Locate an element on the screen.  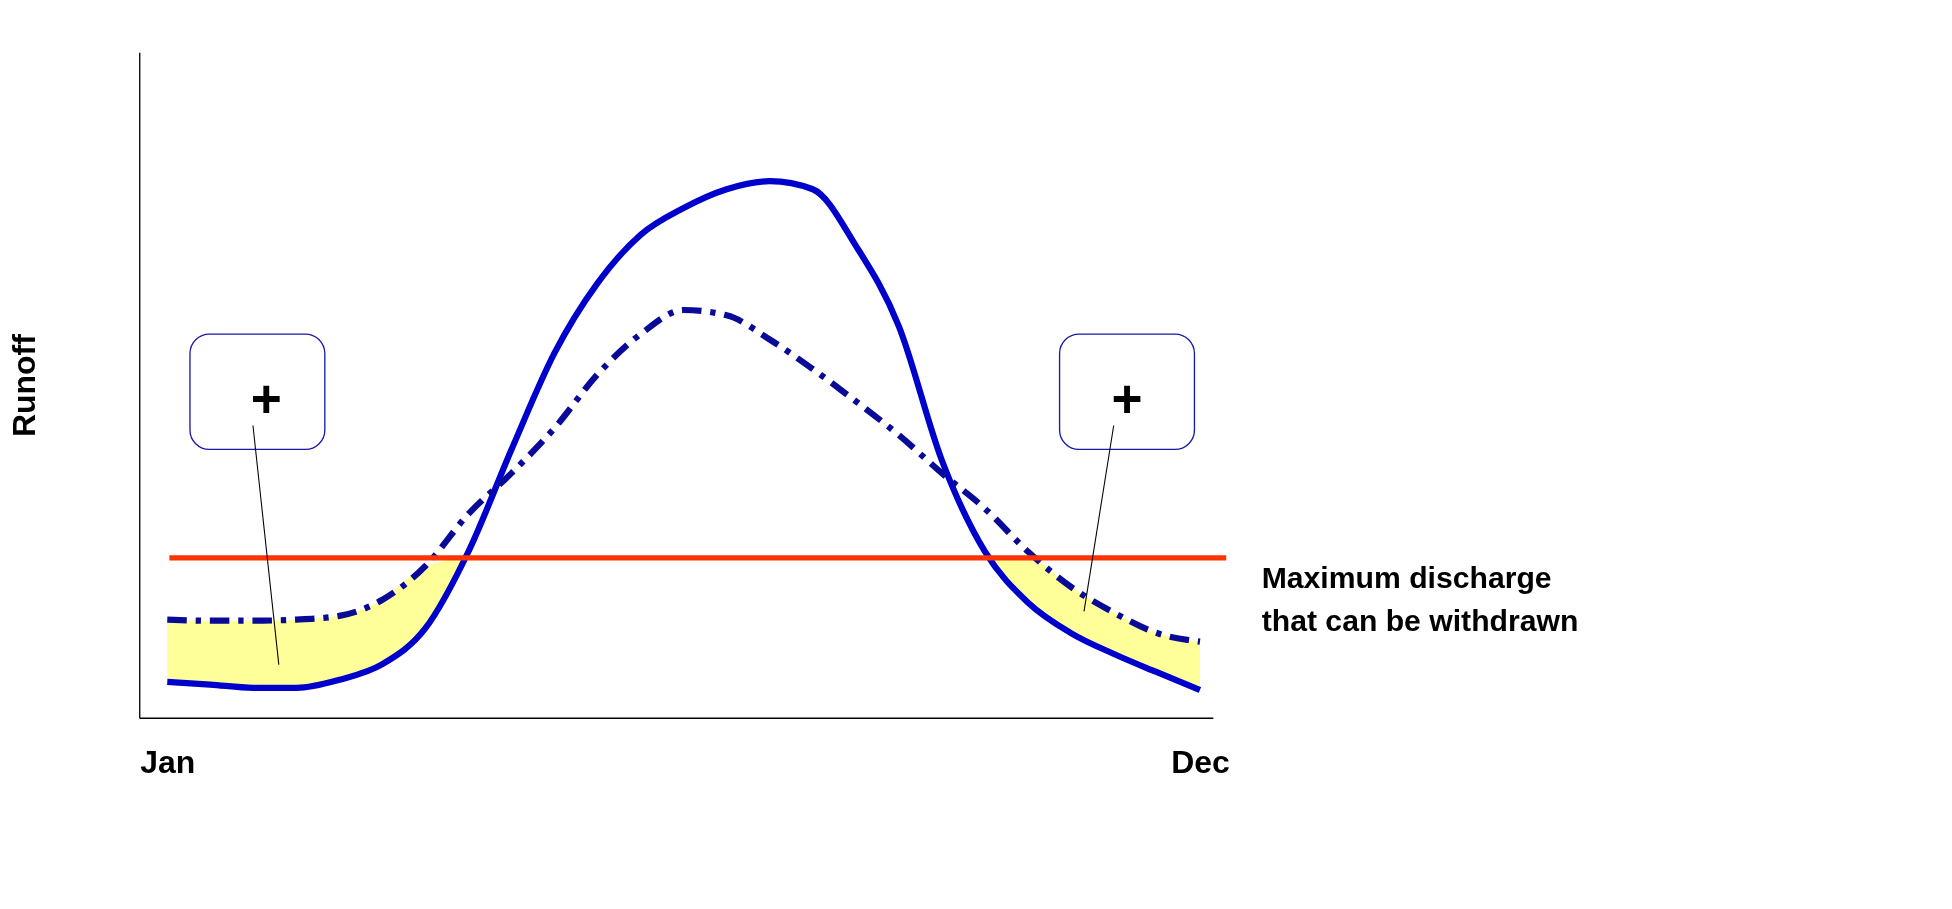
x-tick-label: Dec is located at coordinates (1200, 762).